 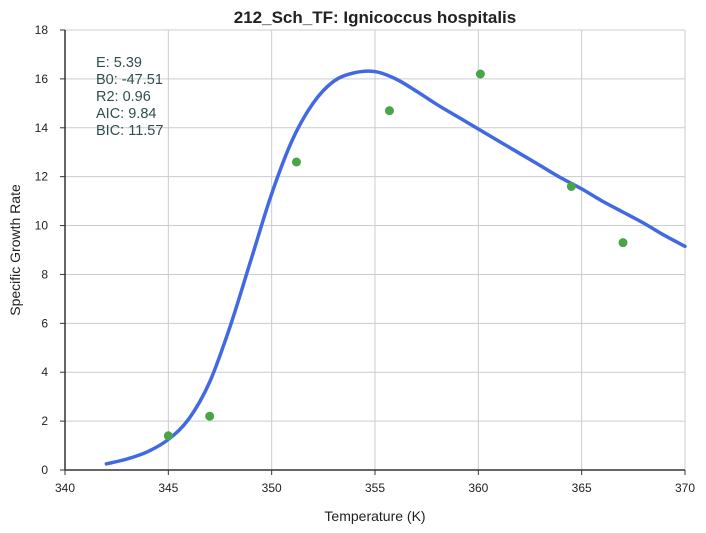 I want to click on stats-line: BIC: 11.57, so click(x=129, y=131).